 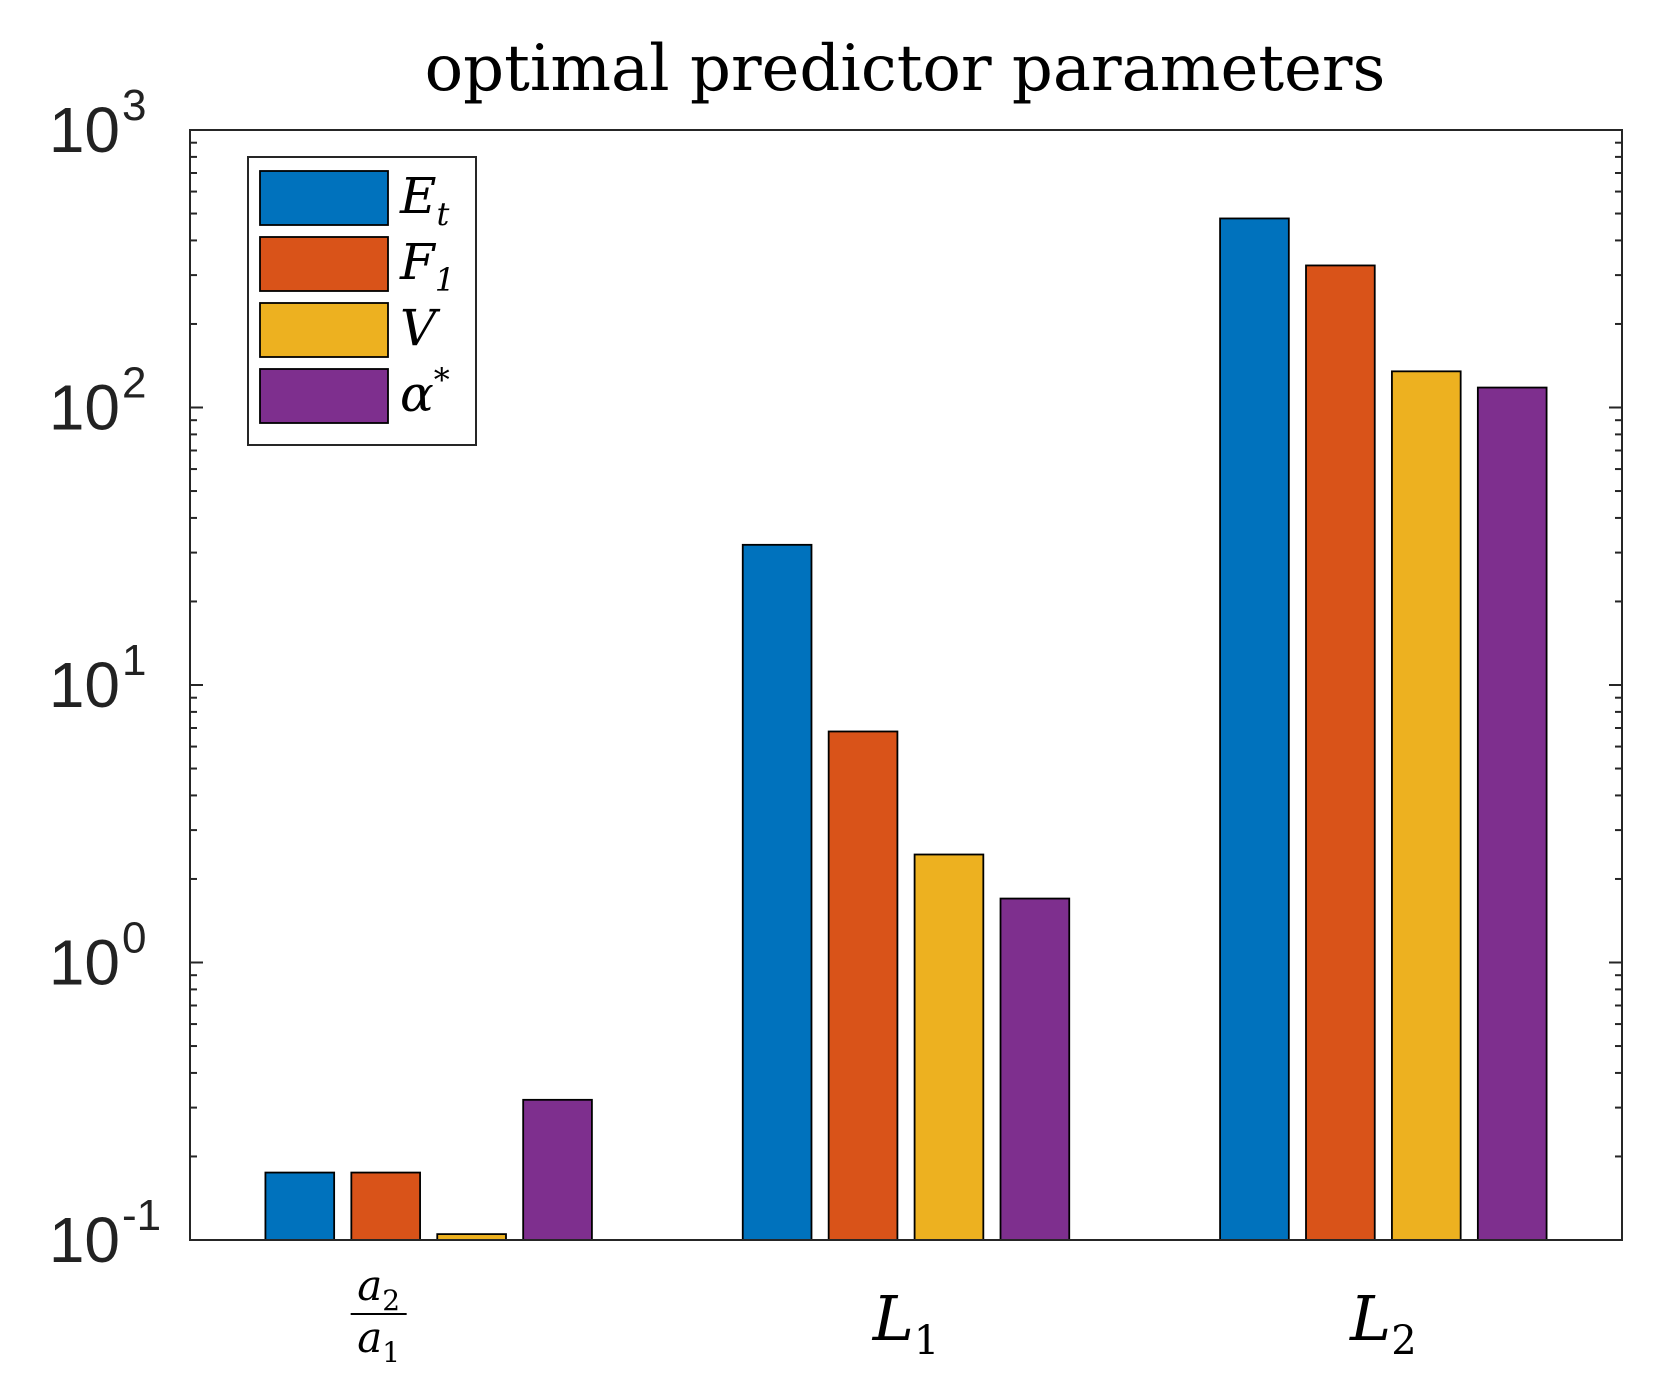 I want to click on x-label-numerator: a2, so click(x=378, y=1289).